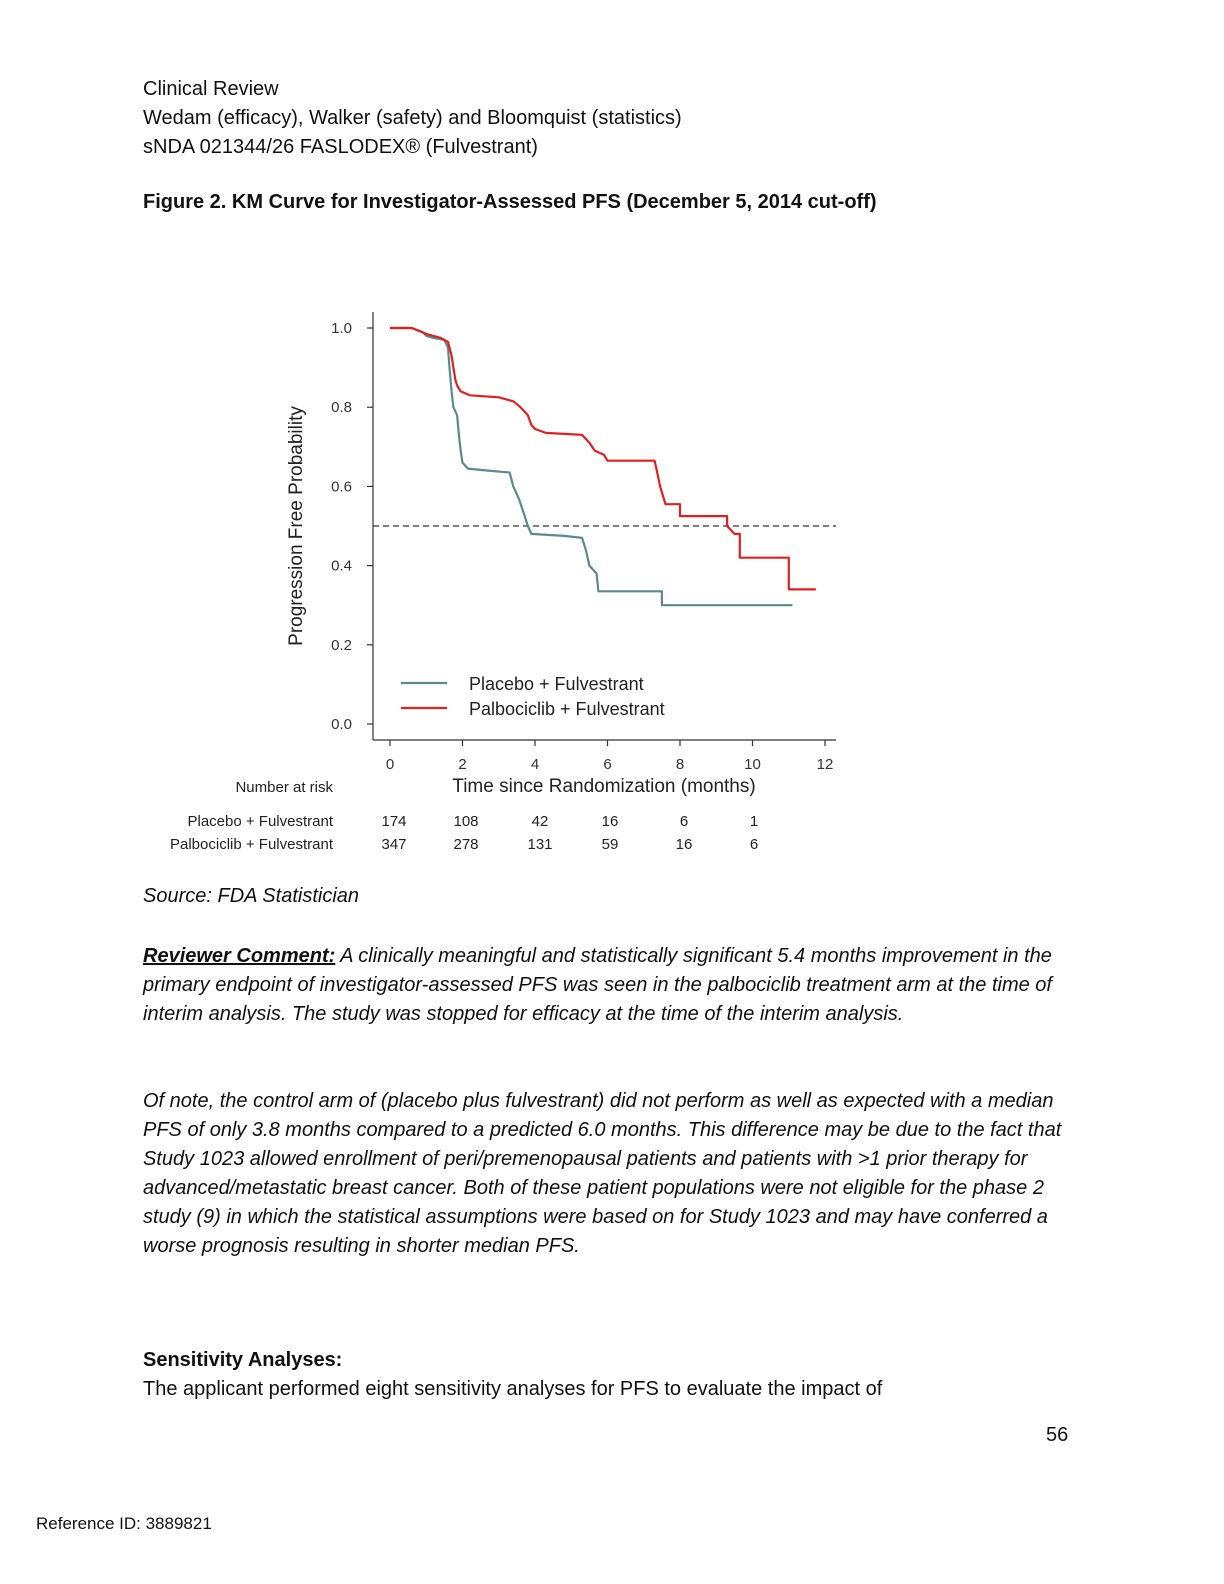 The height and width of the screenshot is (1584, 1224). Describe the element at coordinates (124, 1523) in the screenshot. I see `reference-id: Reference ID: 3889821` at that location.